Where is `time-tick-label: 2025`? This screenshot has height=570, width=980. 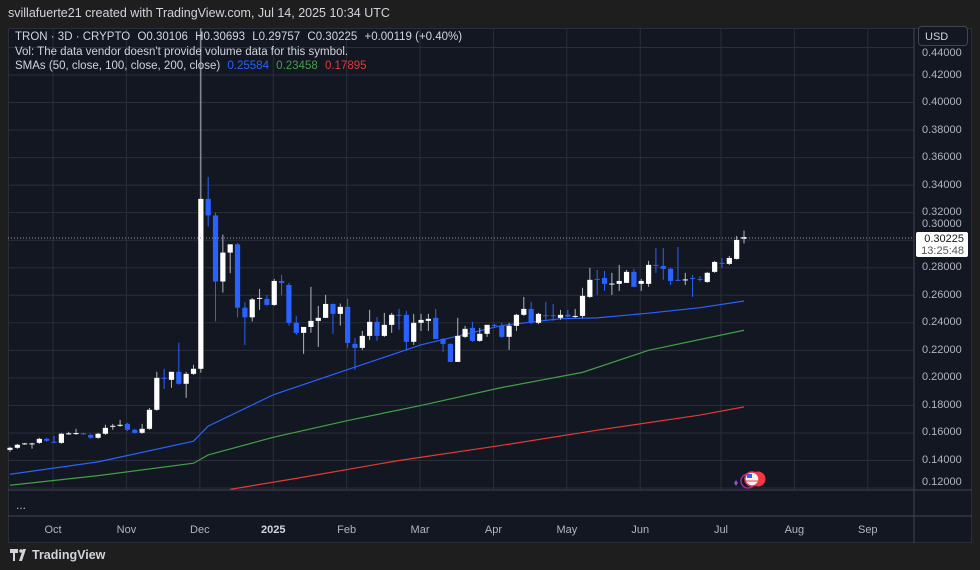
time-tick-label: 2025 is located at coordinates (273, 530).